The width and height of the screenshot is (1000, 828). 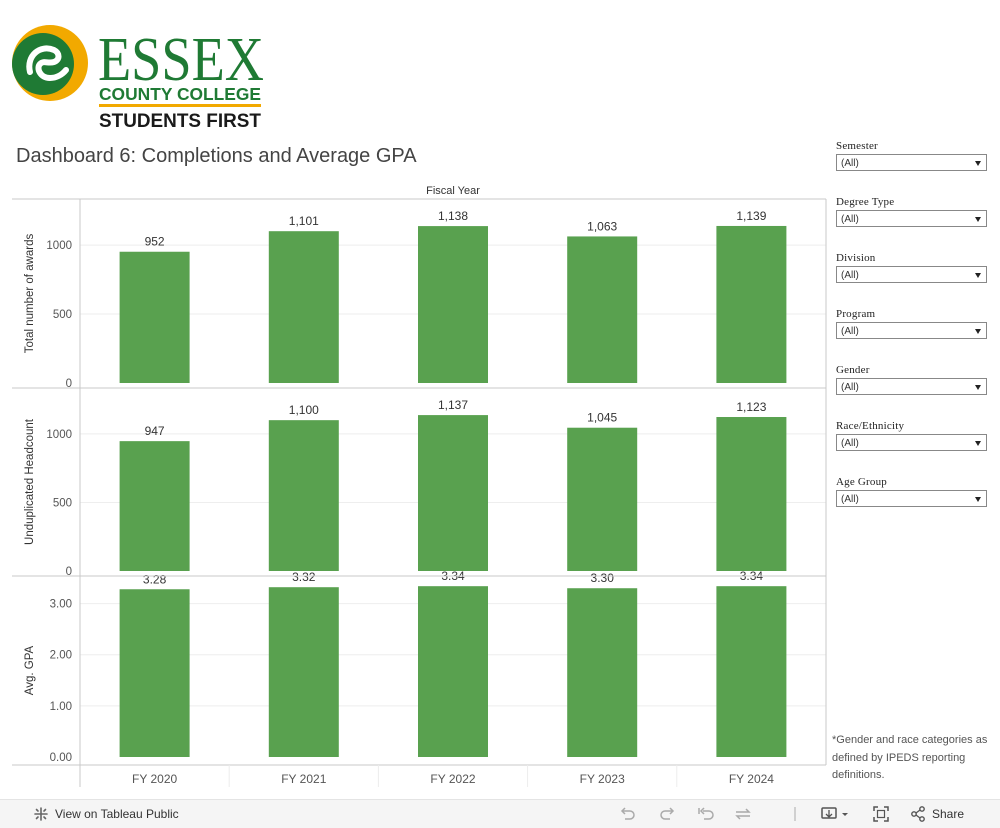 I want to click on y-tick-label: 0.00, so click(x=61, y=758).